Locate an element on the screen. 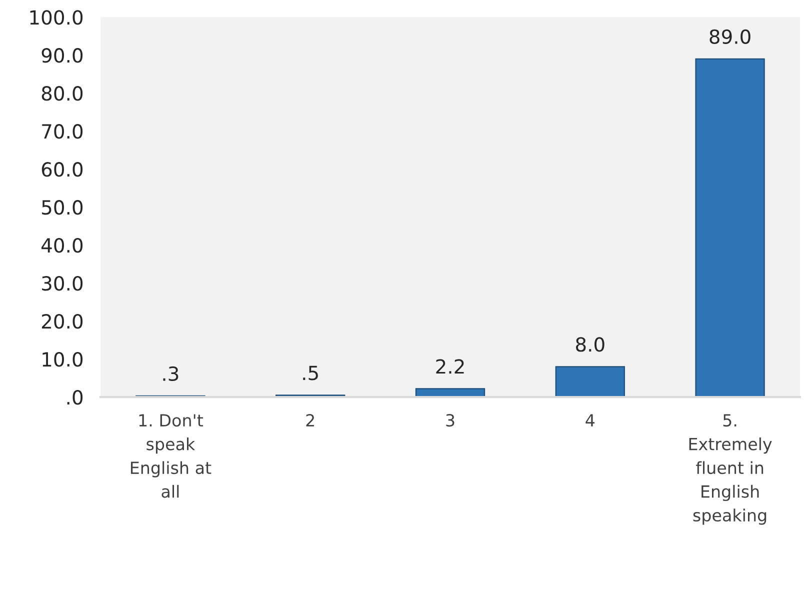 This screenshot has width=804, height=590. data-label: 2.2 is located at coordinates (450, 366).